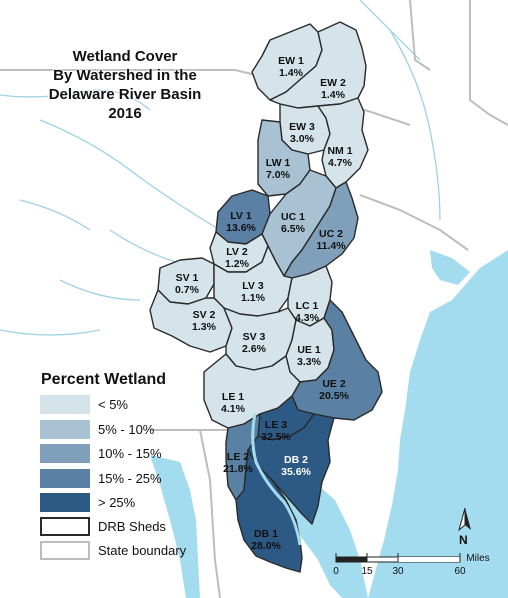 This screenshot has width=508, height=598. Describe the element at coordinates (309, 356) in the screenshot. I see `label-ue1: UE 1 3.3%` at that location.